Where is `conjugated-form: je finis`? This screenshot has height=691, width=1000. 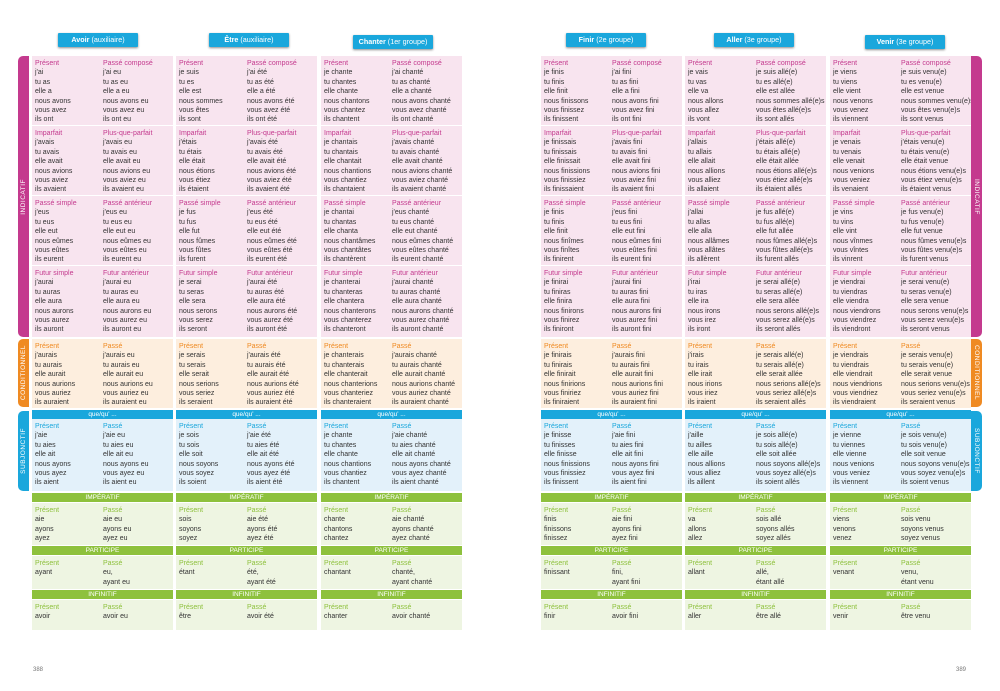
conjugated-form: je finis is located at coordinates (554, 73).